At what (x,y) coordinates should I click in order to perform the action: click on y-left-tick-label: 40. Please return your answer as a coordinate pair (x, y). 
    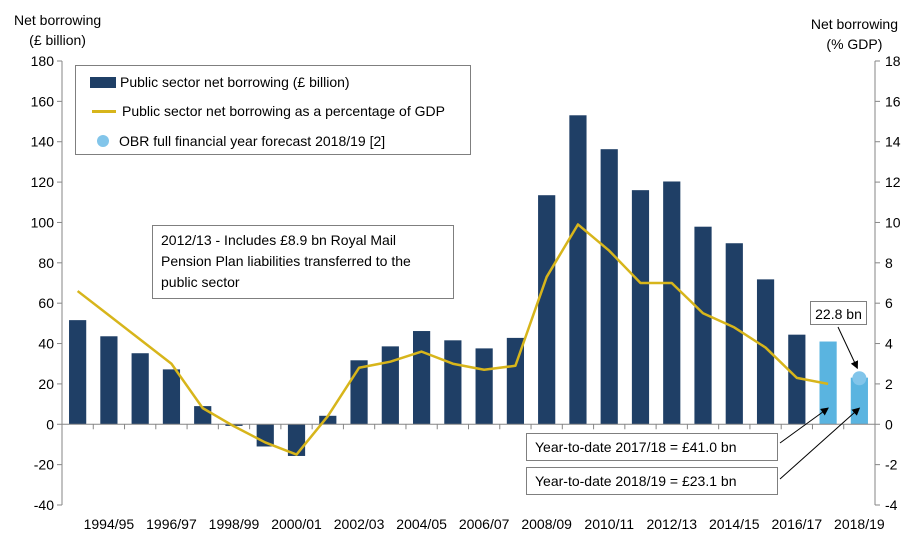
    Looking at the image, I should click on (46, 344).